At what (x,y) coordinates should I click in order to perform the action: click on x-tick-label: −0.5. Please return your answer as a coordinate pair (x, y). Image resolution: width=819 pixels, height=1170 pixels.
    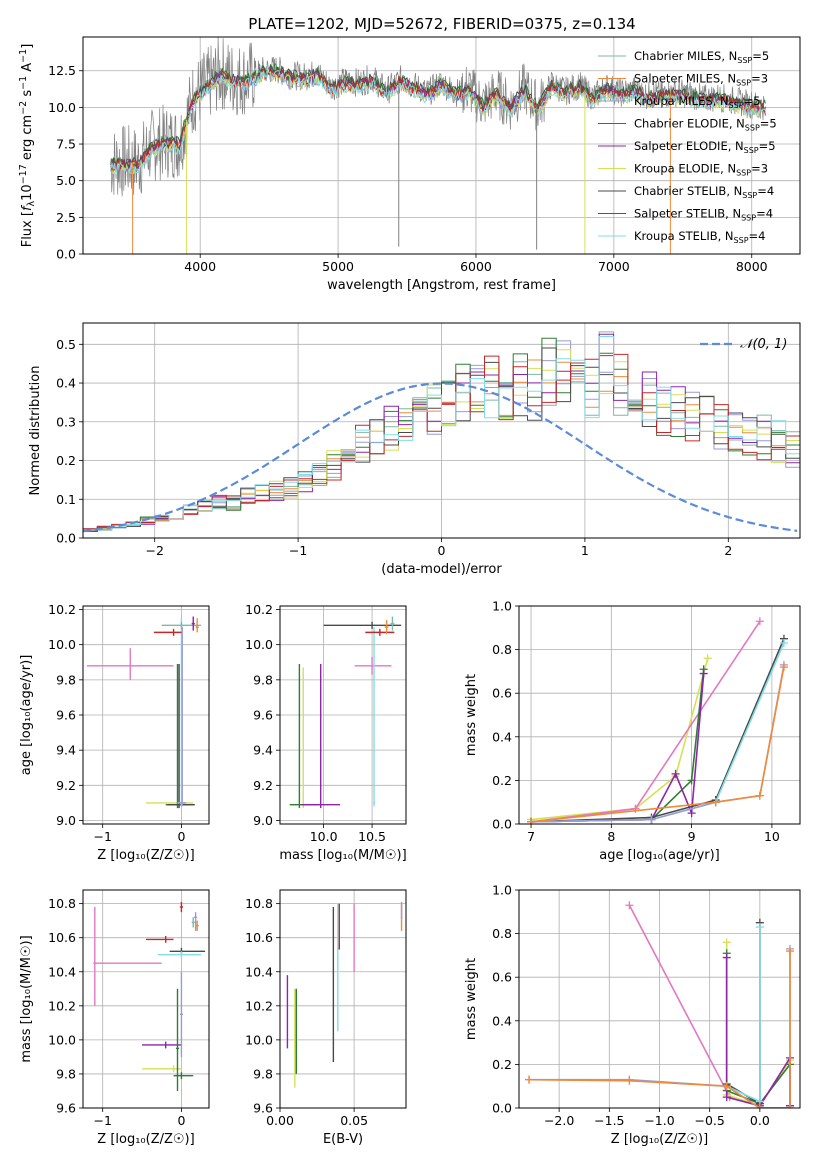
    Looking at the image, I should click on (709, 1120).